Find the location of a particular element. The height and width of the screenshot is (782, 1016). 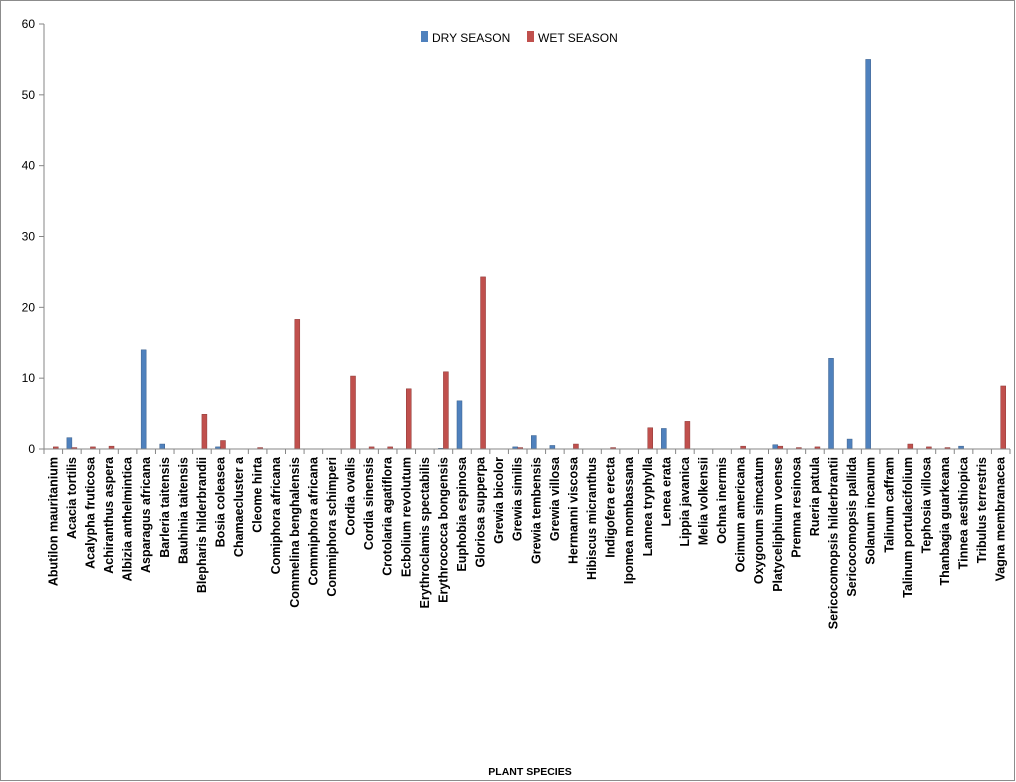

category-label: Erythroclamis spectabilis is located at coordinates (425, 533).